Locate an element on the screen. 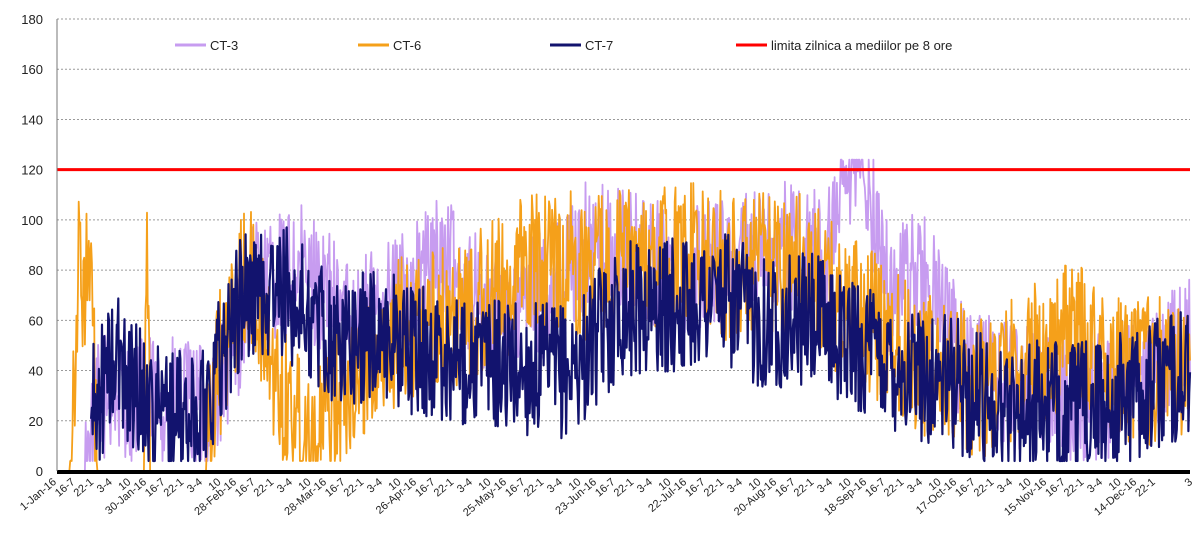 This screenshot has width=1199, height=533. y-tick-label: 40 is located at coordinates (36, 371).